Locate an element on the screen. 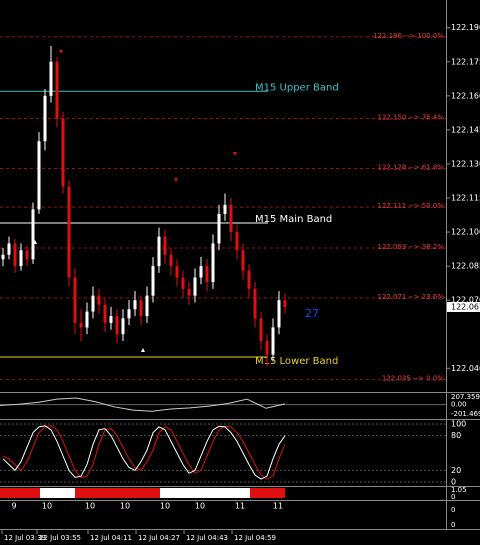 This screenshot has width=480, height=545. fib-label: 122.186 --> 100.0% is located at coordinates (408, 36).